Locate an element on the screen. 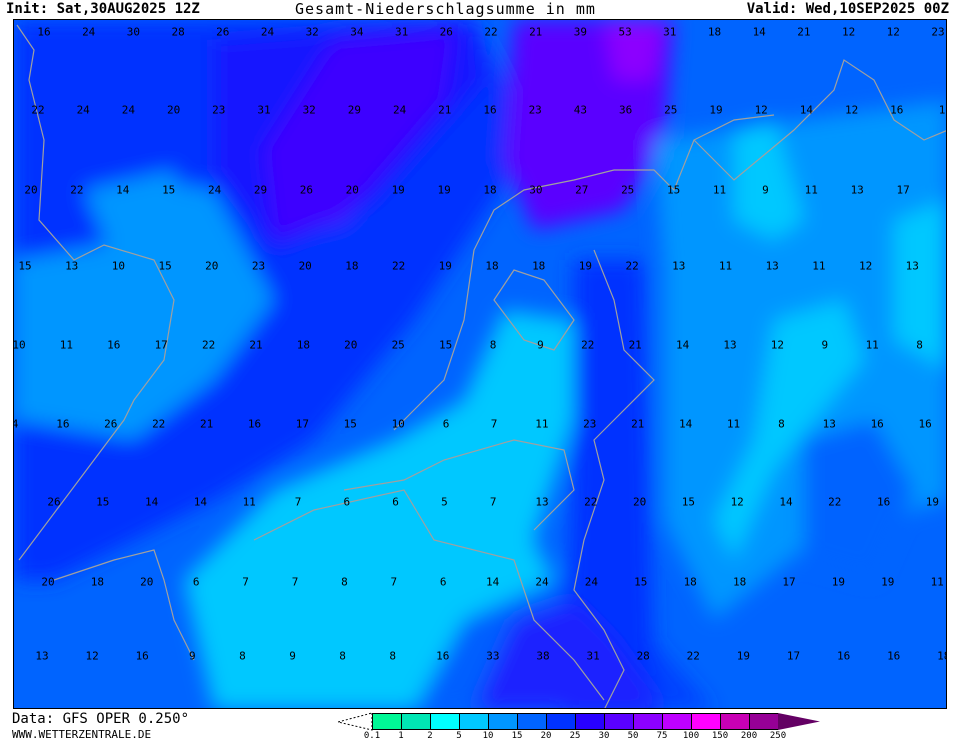 This screenshot has width=959, height=741. grid-value: 38 is located at coordinates (543, 656).